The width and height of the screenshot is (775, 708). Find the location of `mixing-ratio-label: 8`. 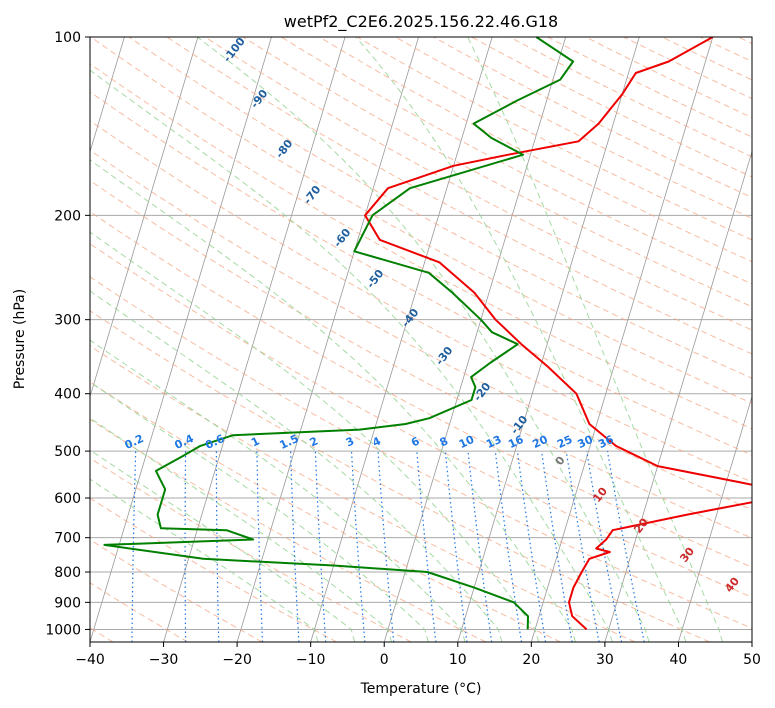

mixing-ratio-label: 8 is located at coordinates (444, 441).